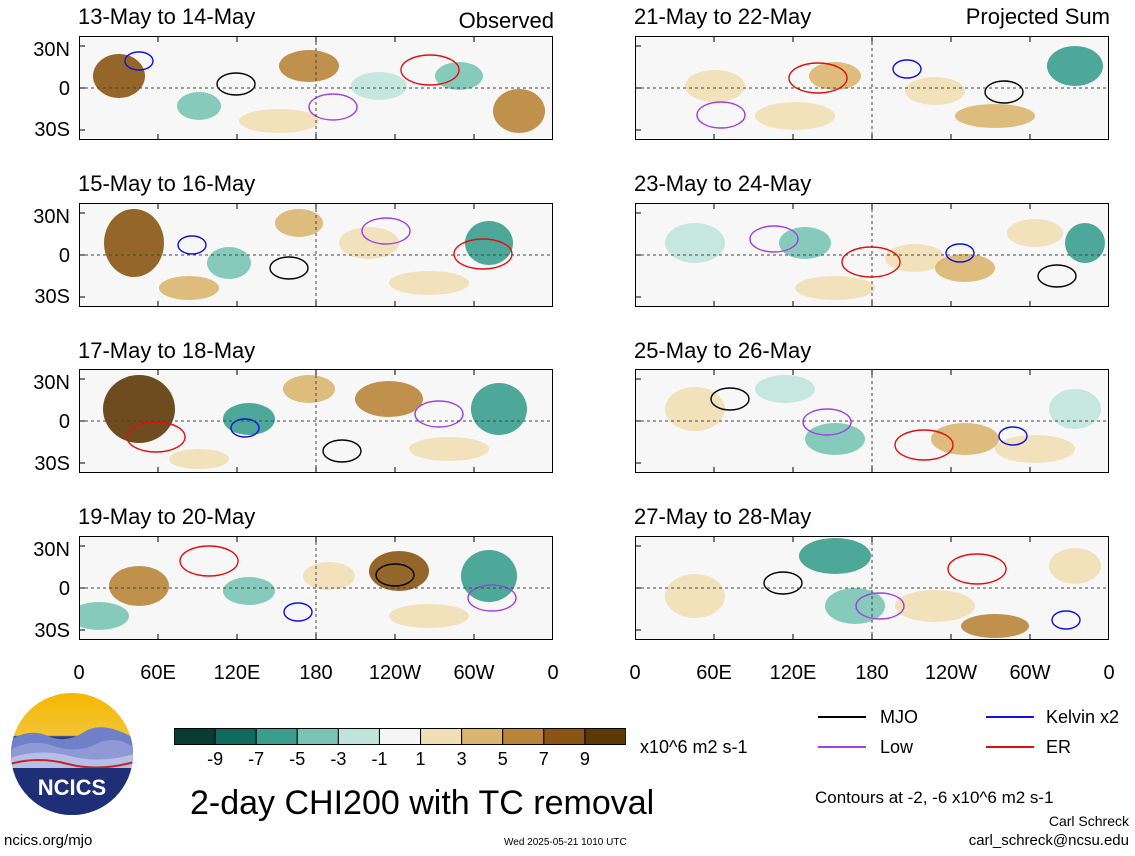 This screenshot has width=1135, height=856. What do you see at coordinates (400, 736) in the screenshot?
I see `colorbar` at bounding box center [400, 736].